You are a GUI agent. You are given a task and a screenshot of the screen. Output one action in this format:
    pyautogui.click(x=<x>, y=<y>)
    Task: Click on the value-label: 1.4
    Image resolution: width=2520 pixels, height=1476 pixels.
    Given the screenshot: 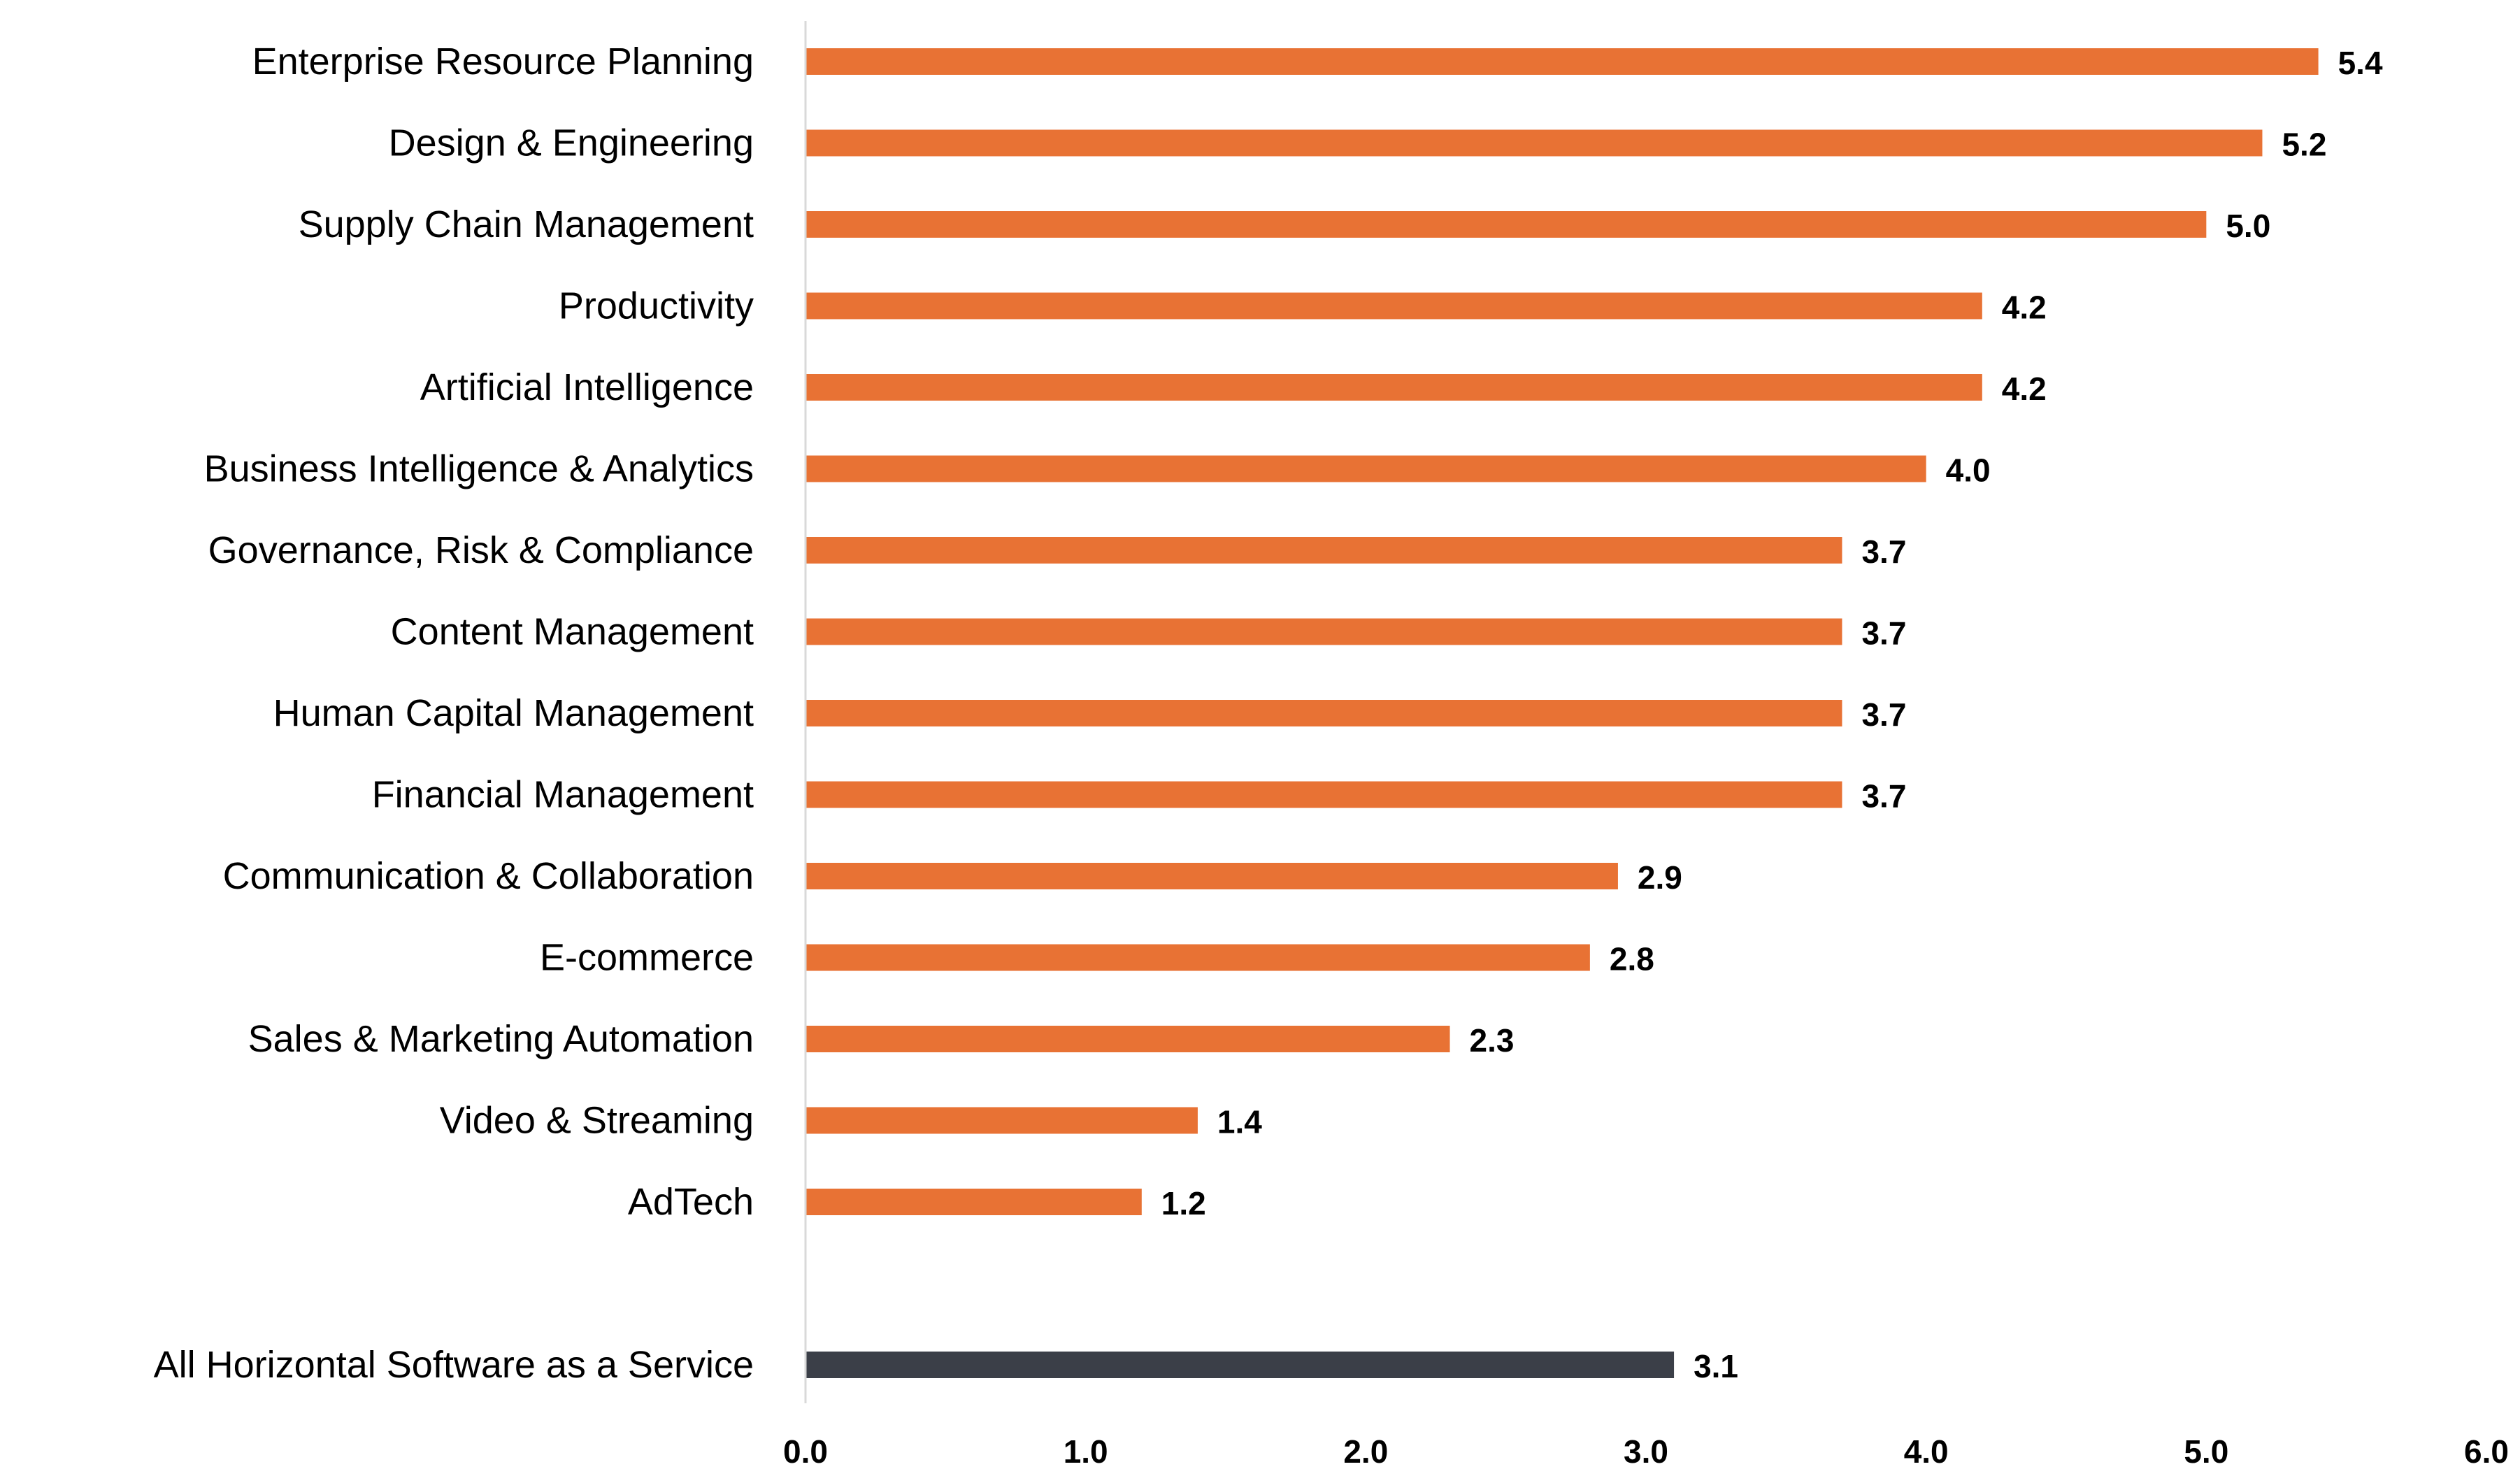 What is the action you would take?
    pyautogui.click(x=1239, y=1122)
    